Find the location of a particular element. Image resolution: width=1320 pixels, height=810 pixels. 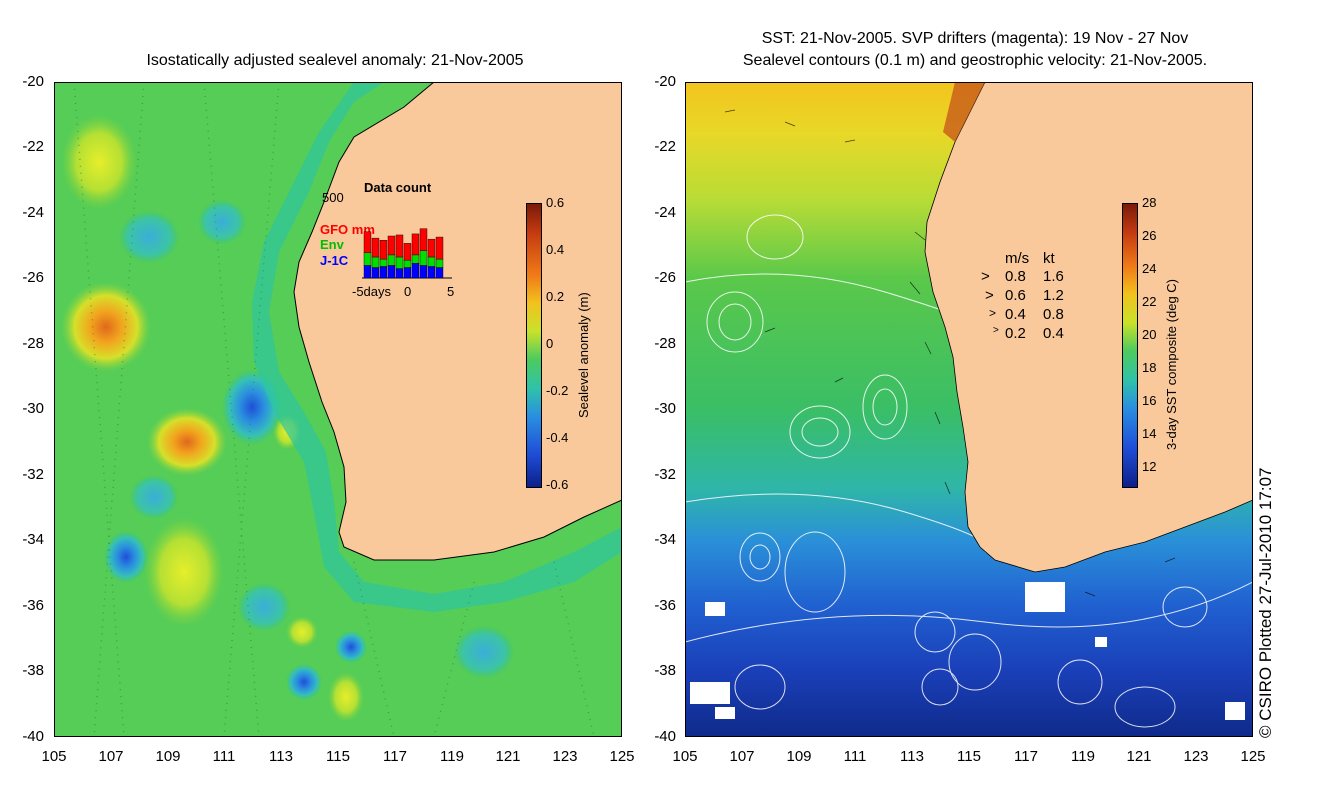

sst-colorbar is located at coordinates (1130, 345).